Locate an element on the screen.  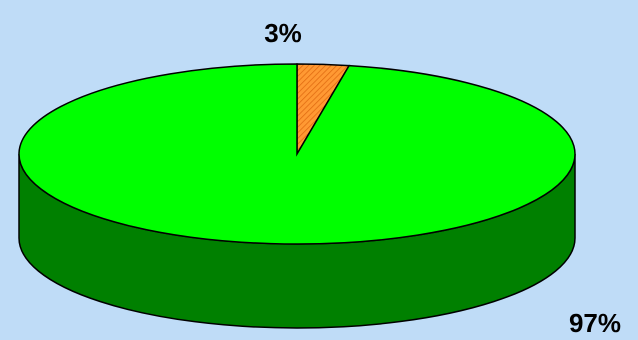
data-label-slice-large: 97% is located at coordinates (595, 323).